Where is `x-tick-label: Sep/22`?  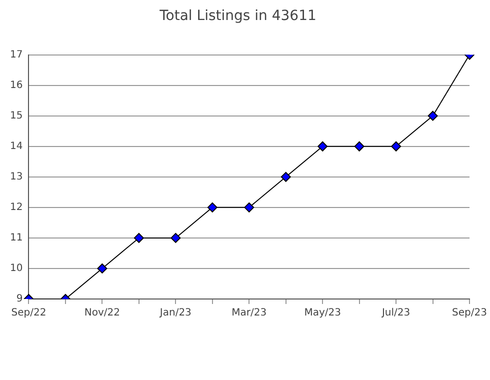
x-tick-label: Sep/22 is located at coordinates (28, 313).